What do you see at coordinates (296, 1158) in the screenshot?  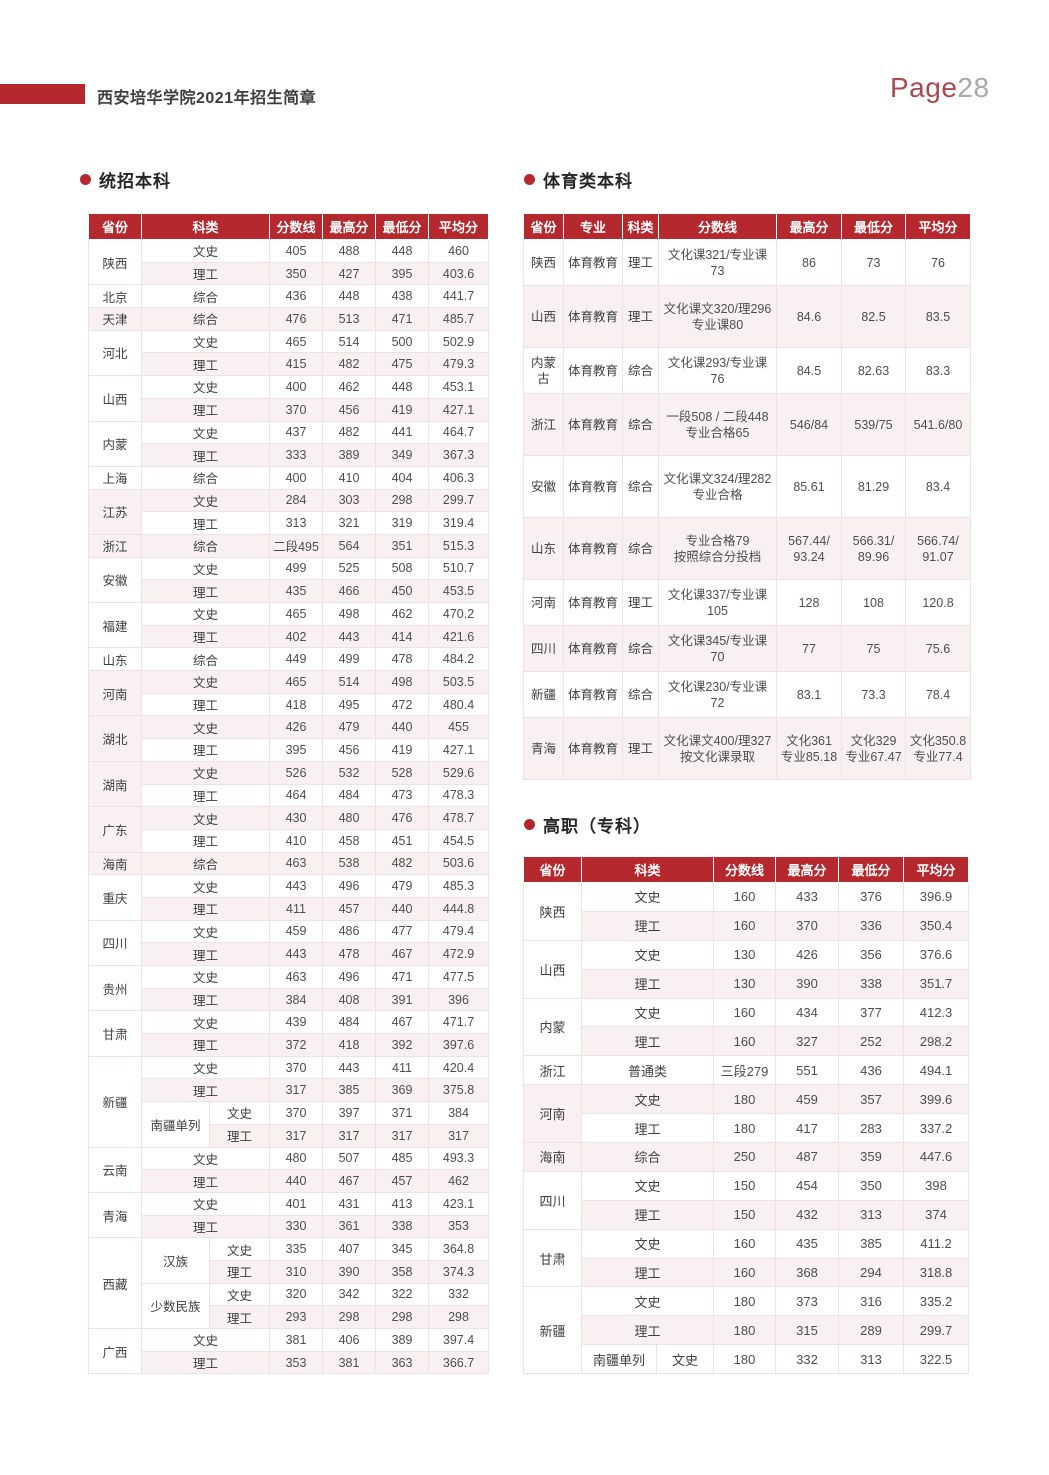 I see `score-cell: 480` at bounding box center [296, 1158].